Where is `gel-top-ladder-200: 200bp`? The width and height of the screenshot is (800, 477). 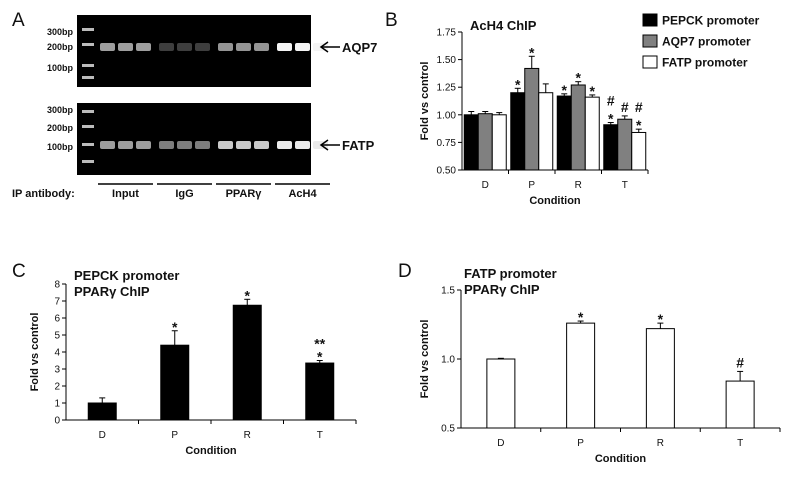
gel-top-ladder-200: 200bp is located at coordinates (60, 47).